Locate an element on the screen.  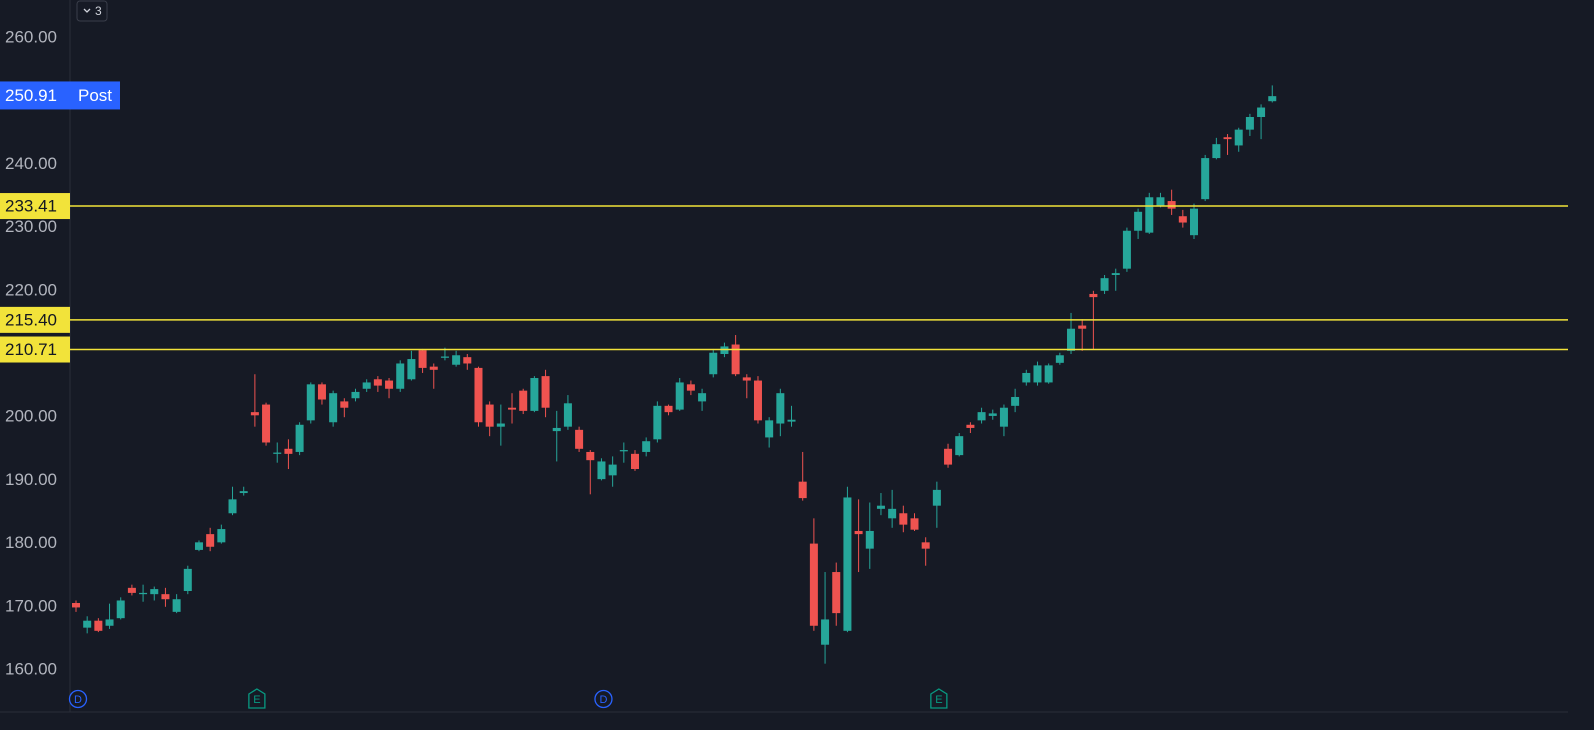
level-label: 210.71 is located at coordinates (31, 349).